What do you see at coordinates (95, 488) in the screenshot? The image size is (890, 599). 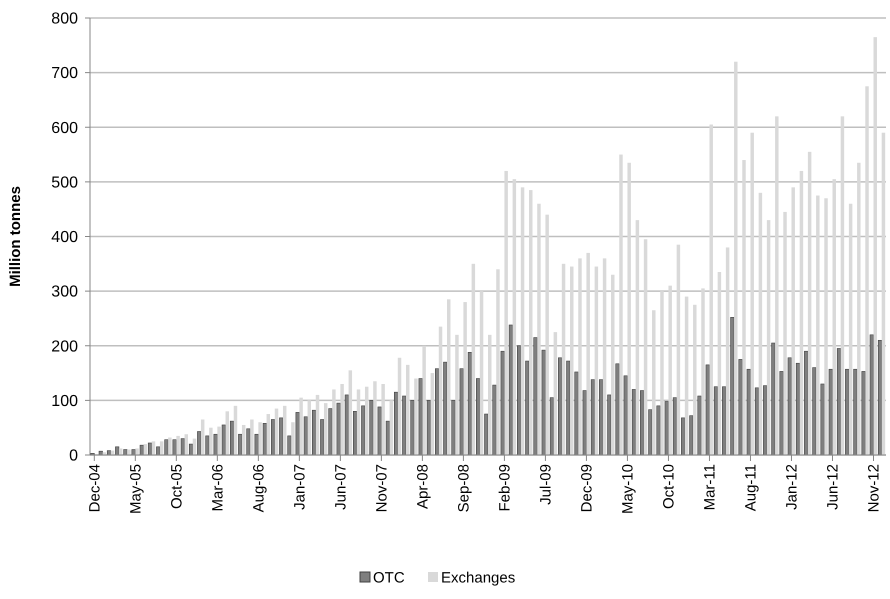 I see `x-tick-label: Dec-04` at bounding box center [95, 488].